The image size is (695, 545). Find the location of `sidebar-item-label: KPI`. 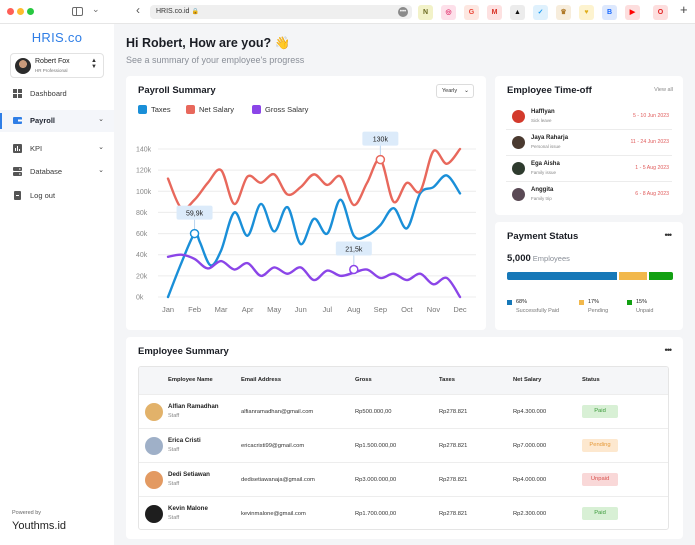

sidebar-item-label: KPI is located at coordinates (36, 148).